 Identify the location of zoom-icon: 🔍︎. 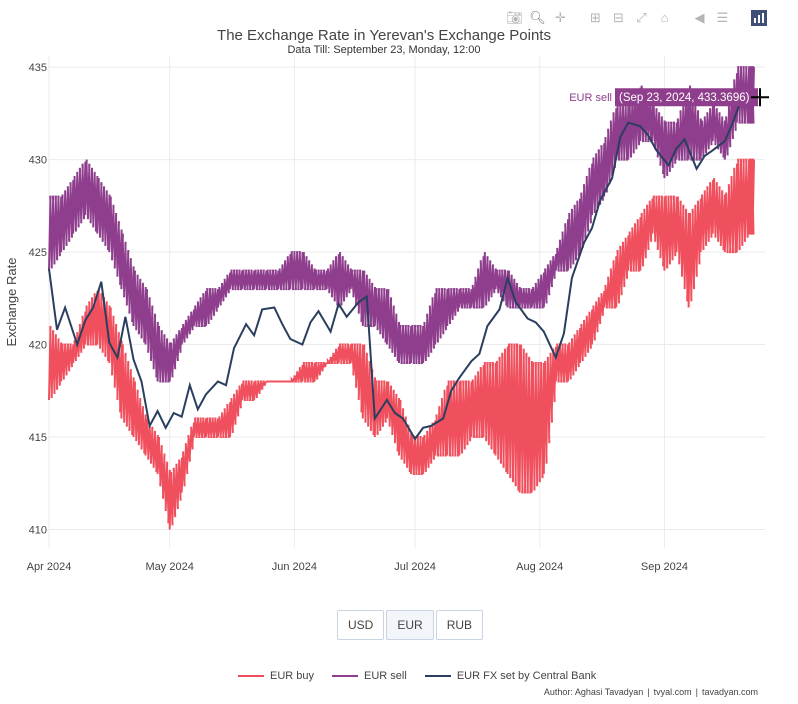
(537, 17).